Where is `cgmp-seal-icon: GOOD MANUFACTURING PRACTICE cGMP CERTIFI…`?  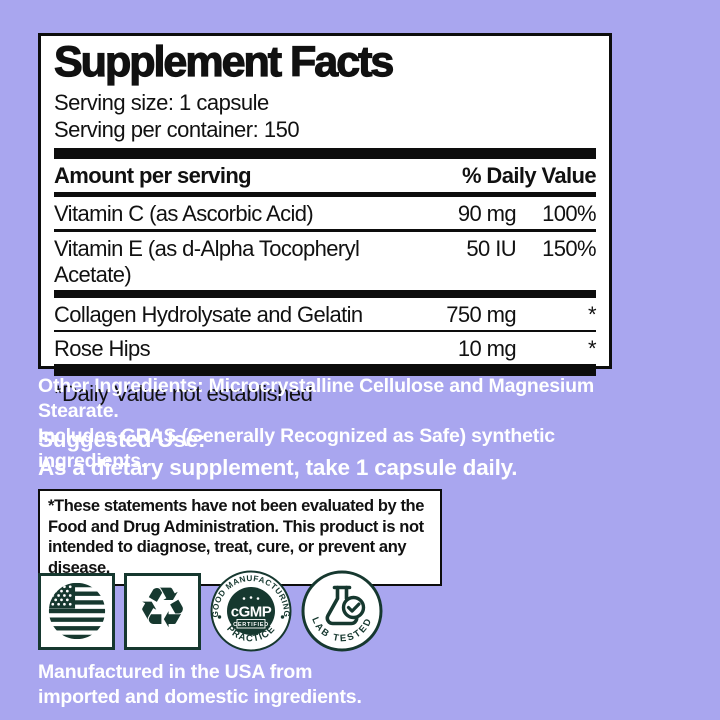 cgmp-seal-icon: GOOD MANUFACTURING PRACTICE cGMP CERTIFI… is located at coordinates (251, 611).